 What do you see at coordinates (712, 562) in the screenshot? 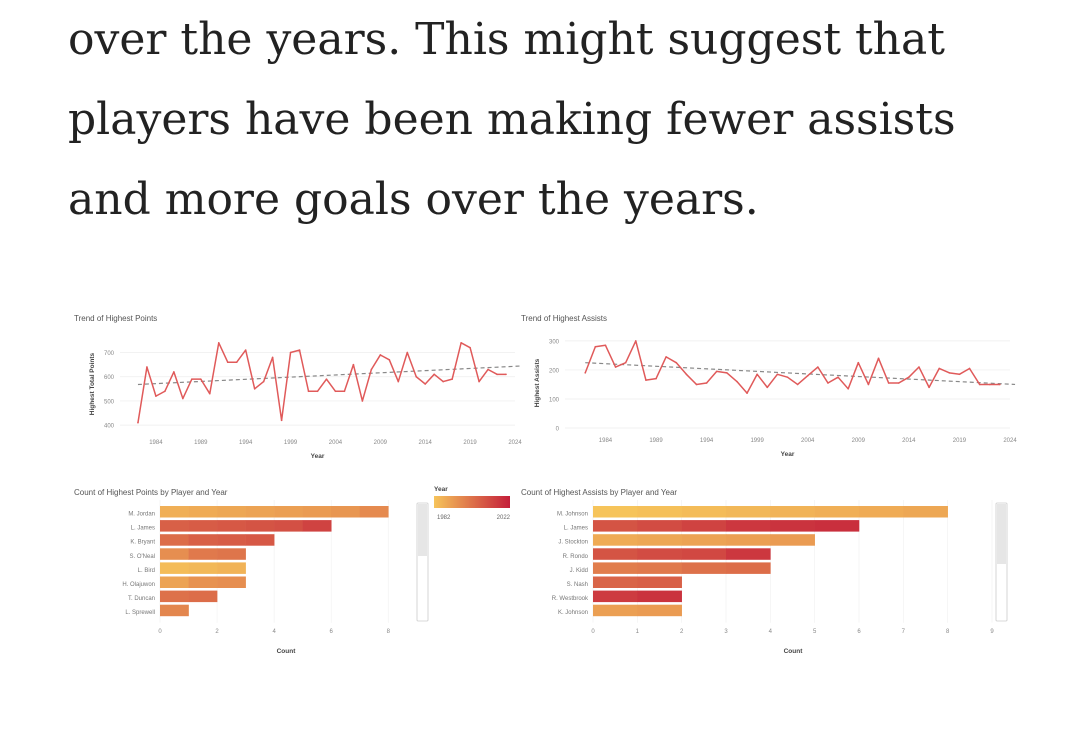
I see `scrollbars` at bounding box center [712, 562].